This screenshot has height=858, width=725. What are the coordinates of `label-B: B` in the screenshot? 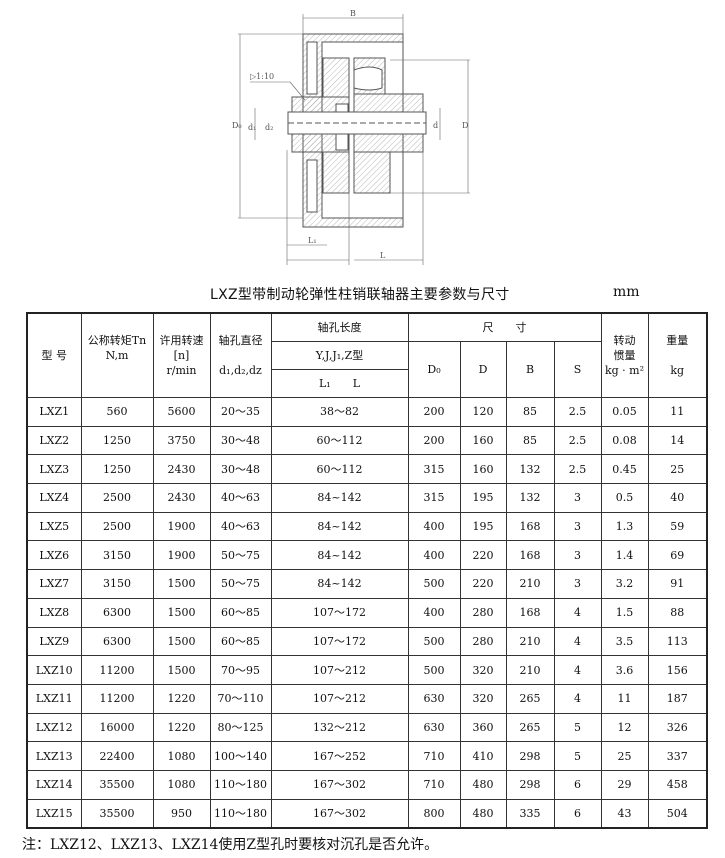 It's located at (353, 13).